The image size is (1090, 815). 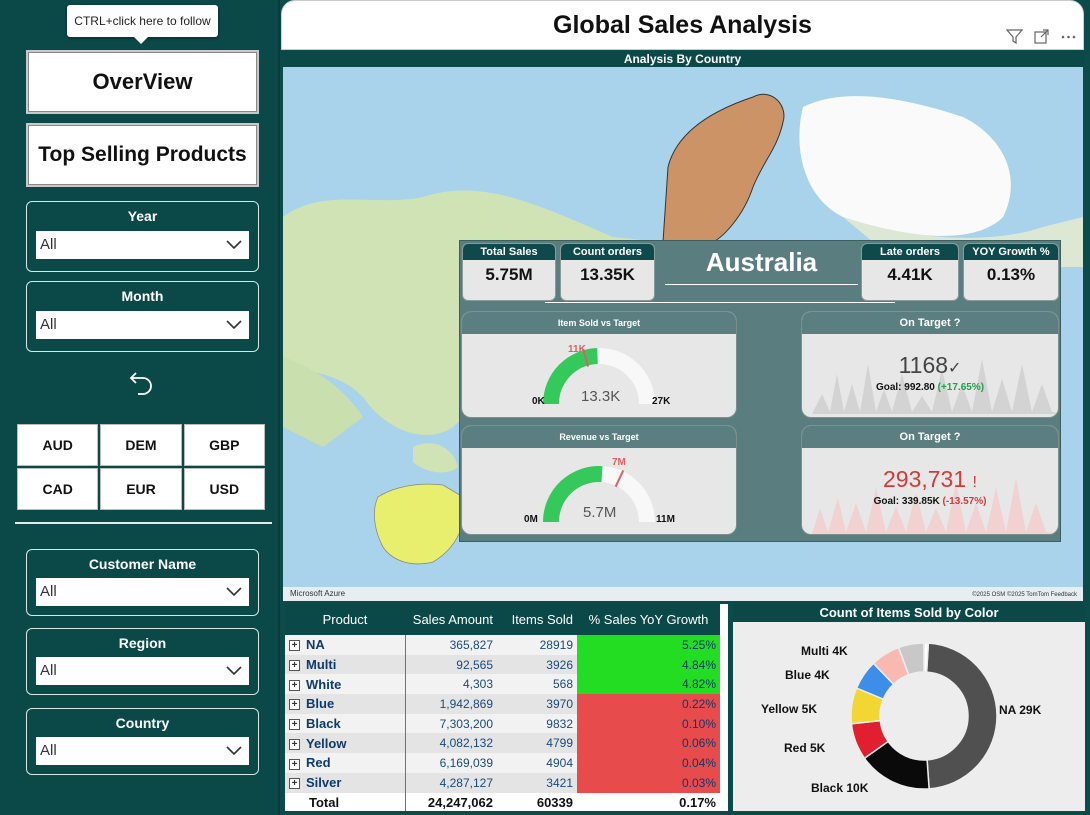 What do you see at coordinates (599, 494) in the screenshot?
I see `gauge-arc` at bounding box center [599, 494].